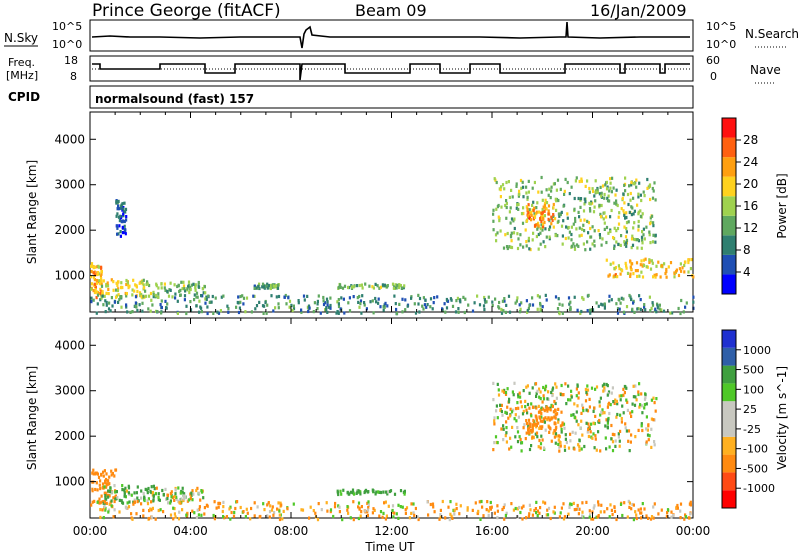 The image size is (800, 554). I want to click on colorbar-tick-label: -25, so click(752, 429).